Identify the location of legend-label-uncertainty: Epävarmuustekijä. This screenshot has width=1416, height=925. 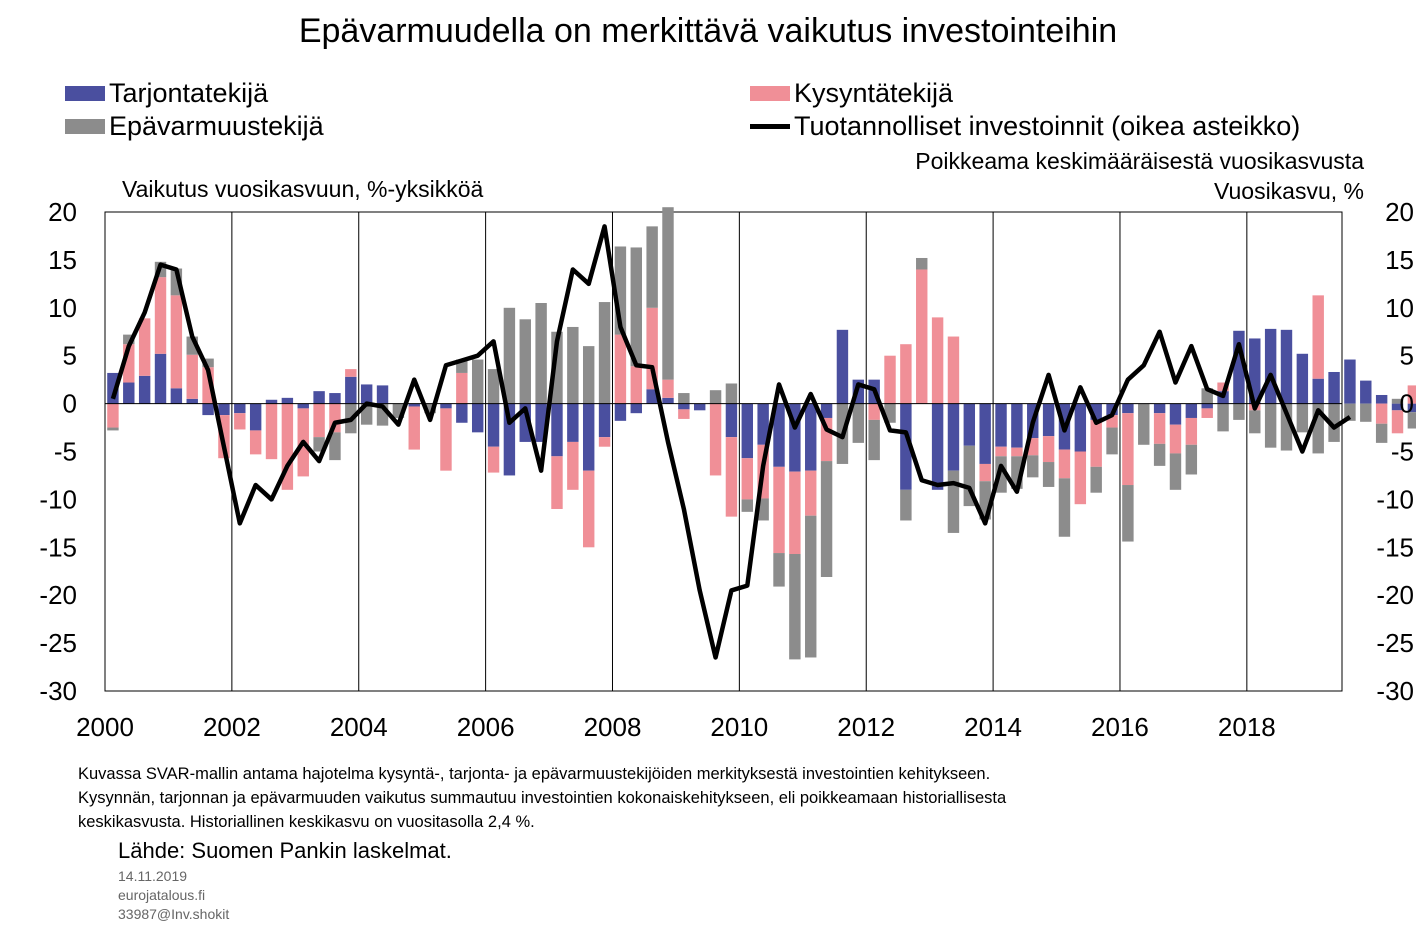
(216, 126).